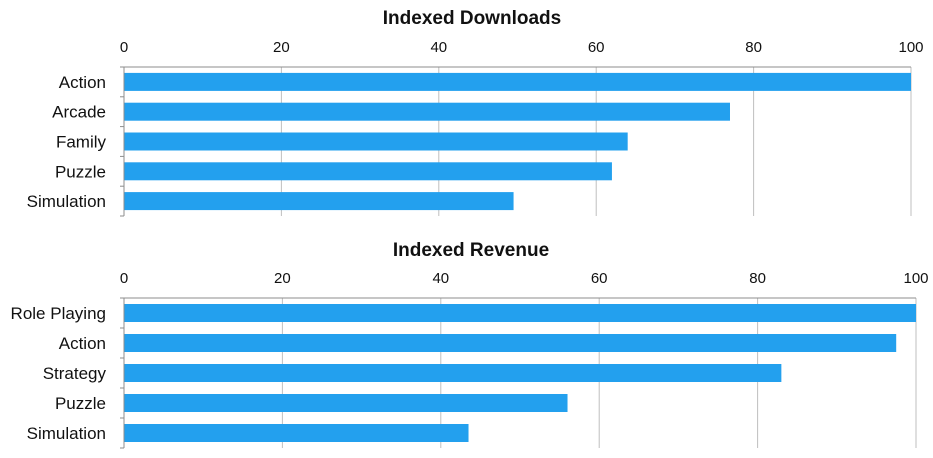 This screenshot has height=458, width=933. What do you see at coordinates (453, 373) in the screenshot?
I see `bar-strategy` at bounding box center [453, 373].